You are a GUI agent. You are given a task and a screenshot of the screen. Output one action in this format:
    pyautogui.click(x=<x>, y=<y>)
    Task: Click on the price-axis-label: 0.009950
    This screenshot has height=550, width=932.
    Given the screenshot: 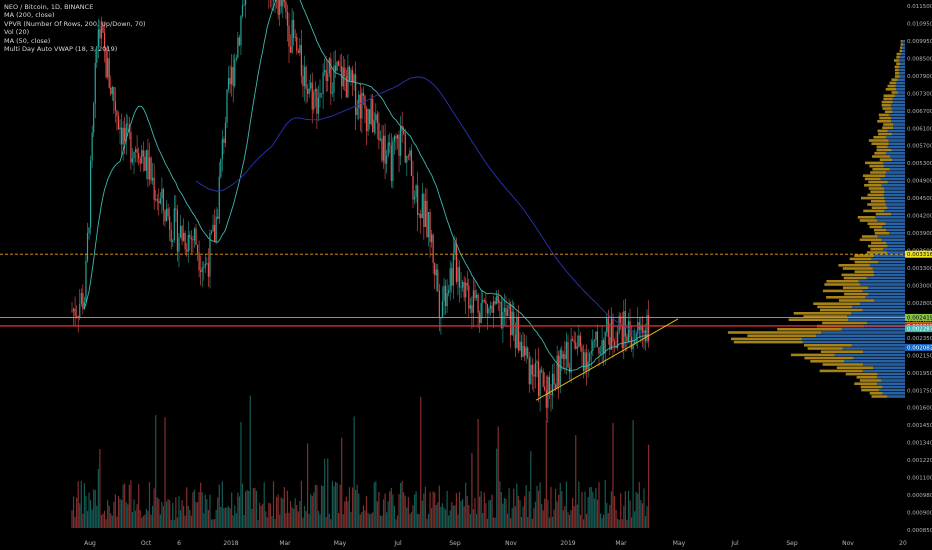 What is the action you would take?
    pyautogui.click(x=919, y=42)
    